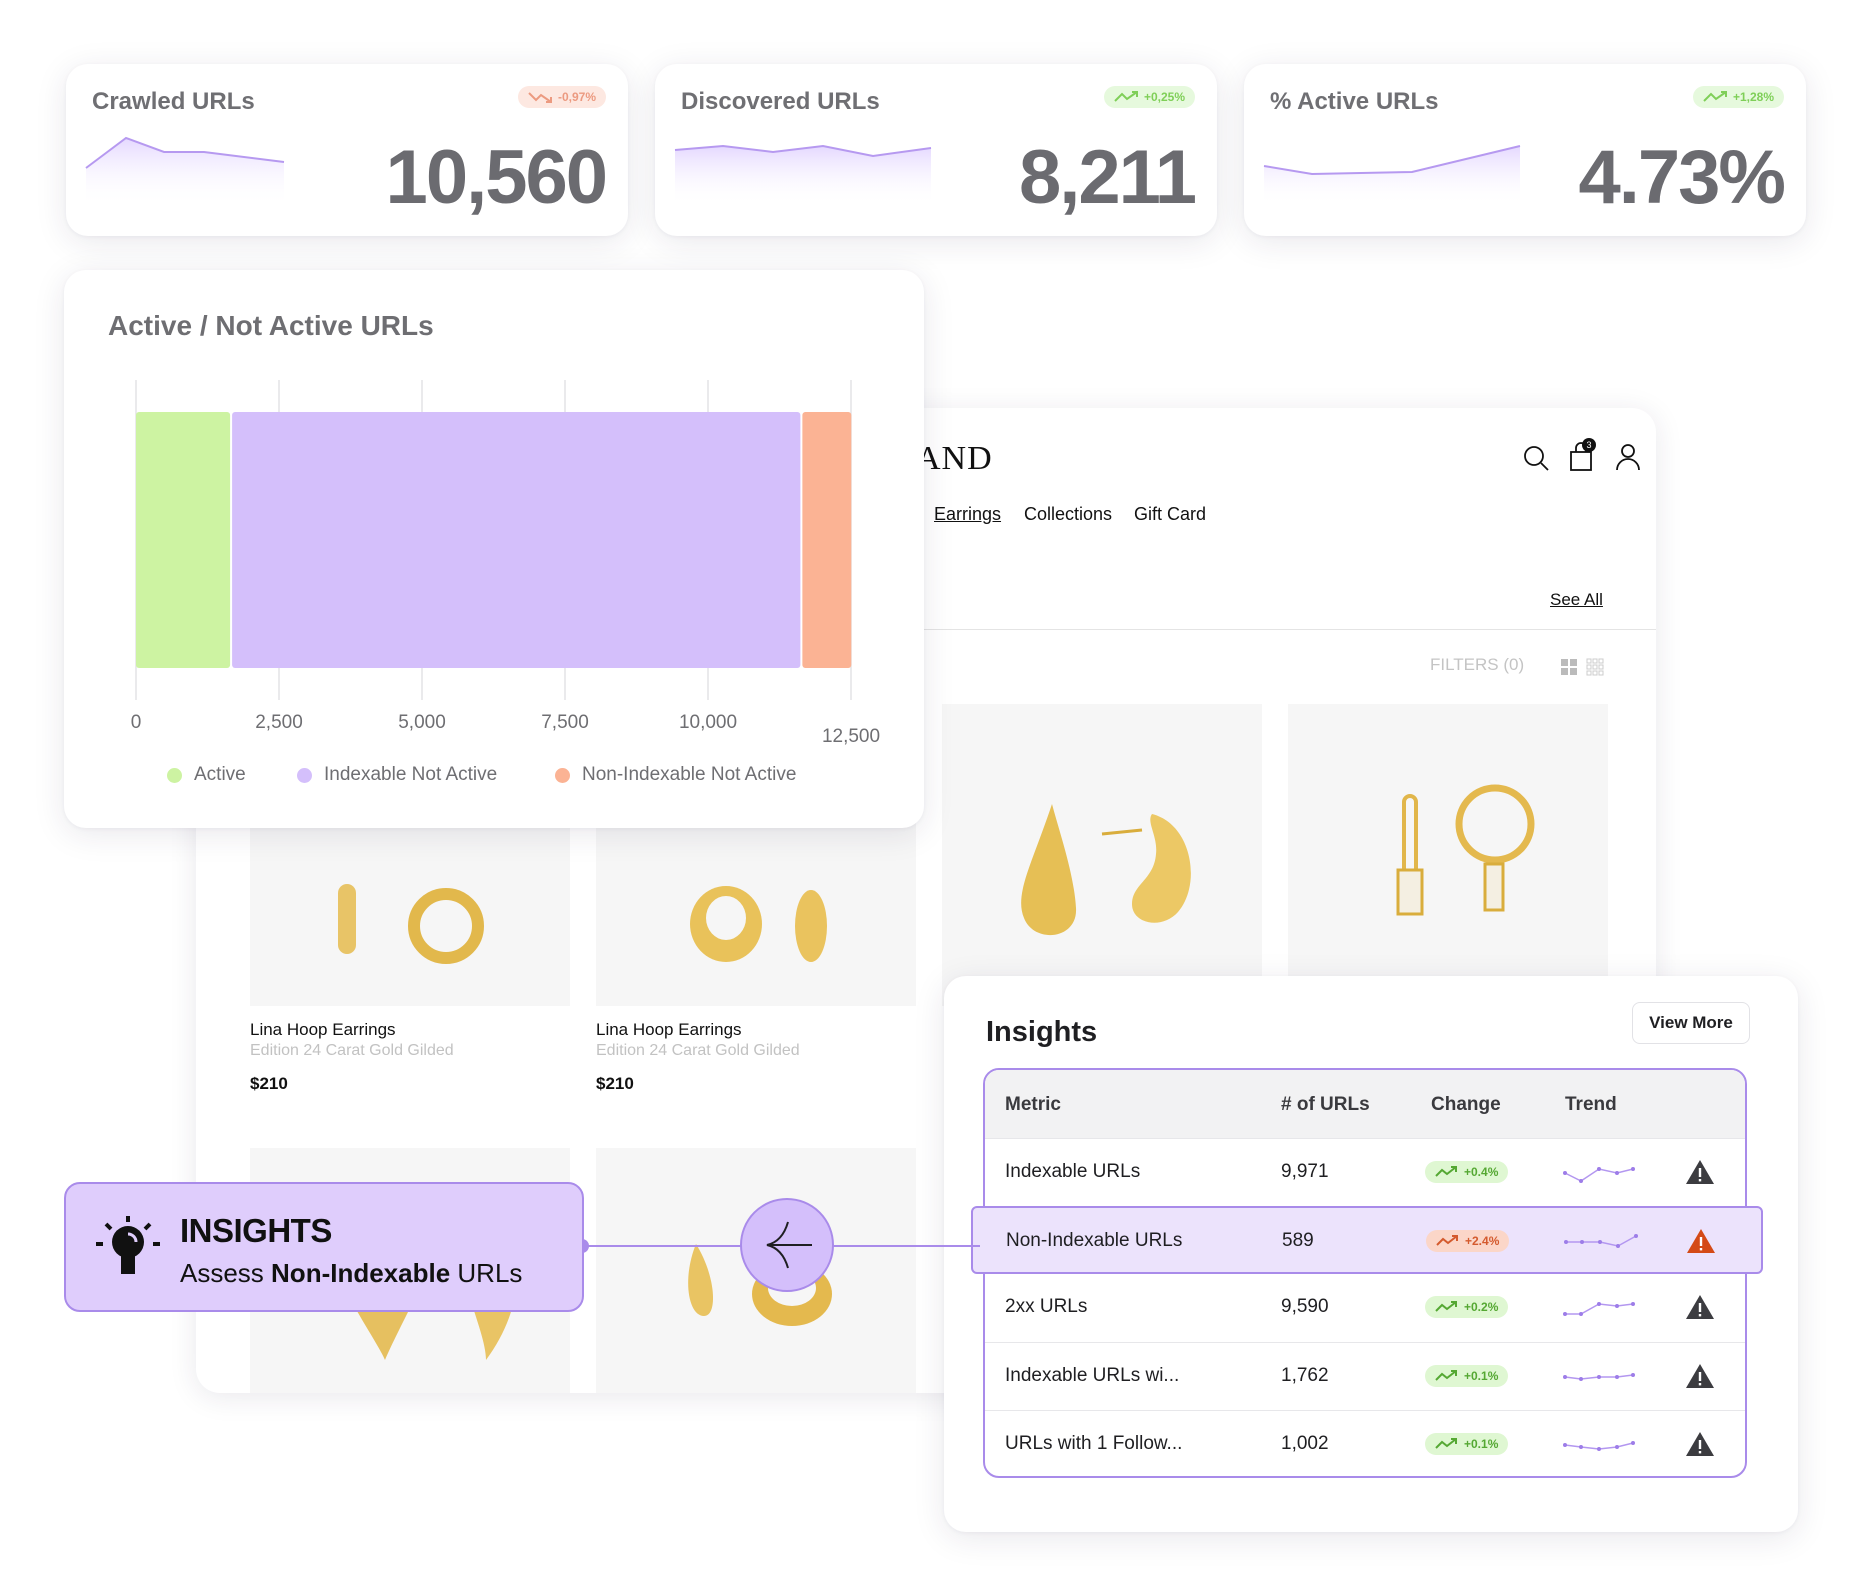  What do you see at coordinates (954, 458) in the screenshot?
I see `brand-logo: AND` at bounding box center [954, 458].